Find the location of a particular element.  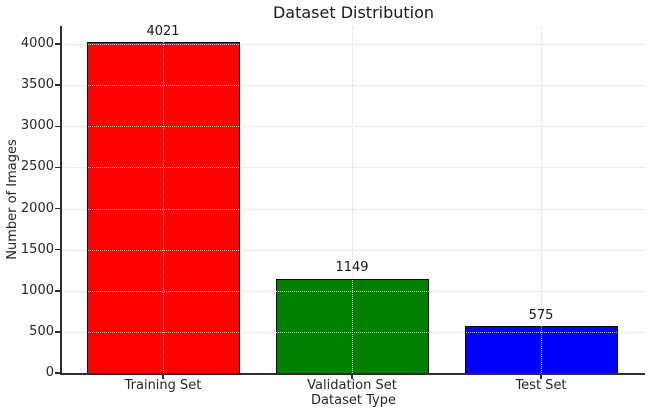

x-tick-label-validation-set: Validation Set is located at coordinates (352, 385).